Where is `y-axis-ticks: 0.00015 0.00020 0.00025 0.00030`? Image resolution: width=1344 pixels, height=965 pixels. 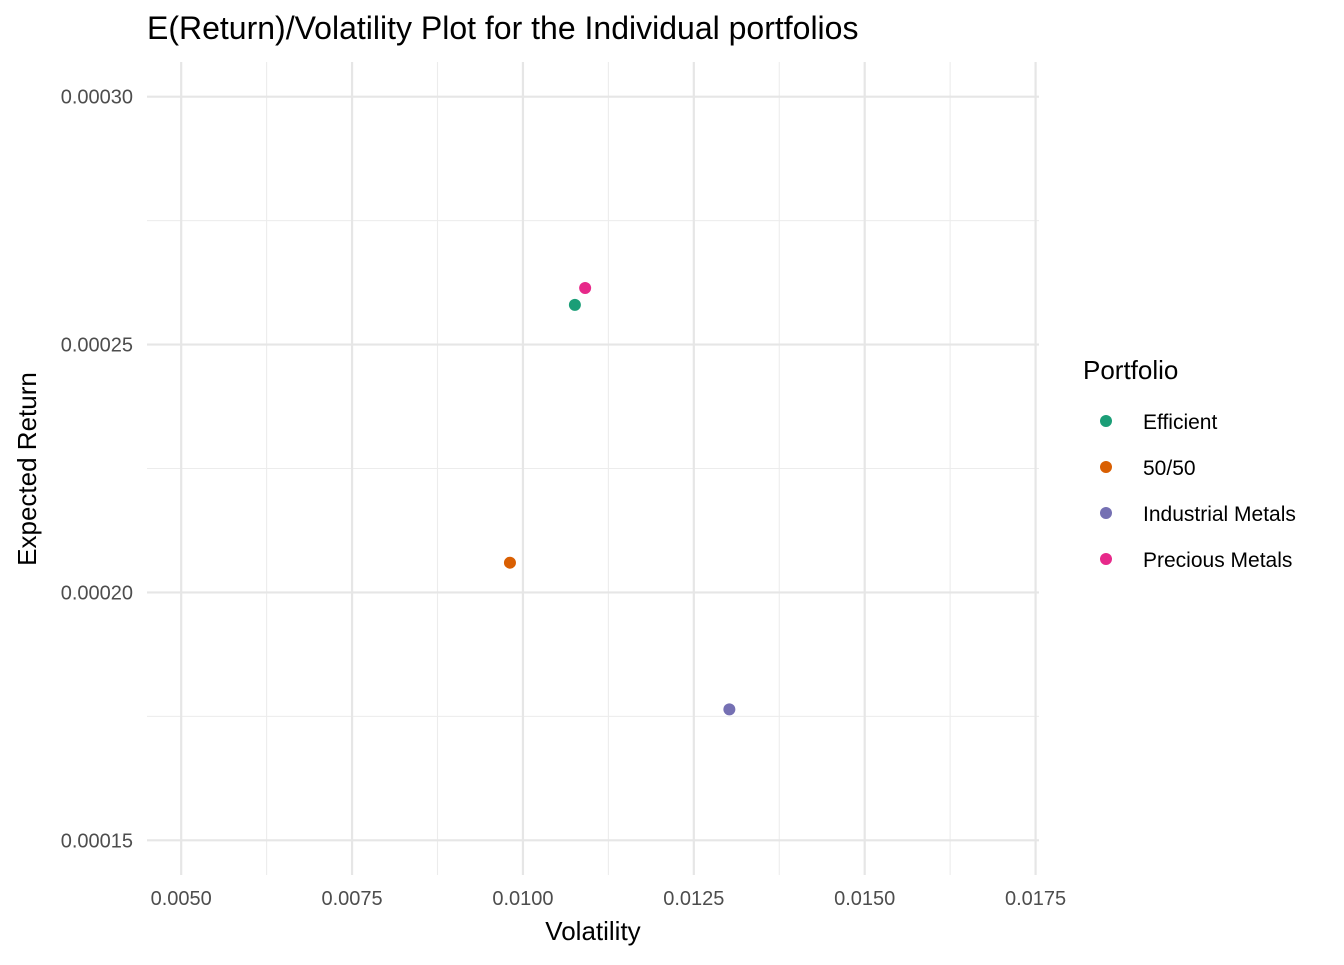
y-axis-ticks: 0.00015 0.00020 0.00025 0.00030 is located at coordinates (97, 470).